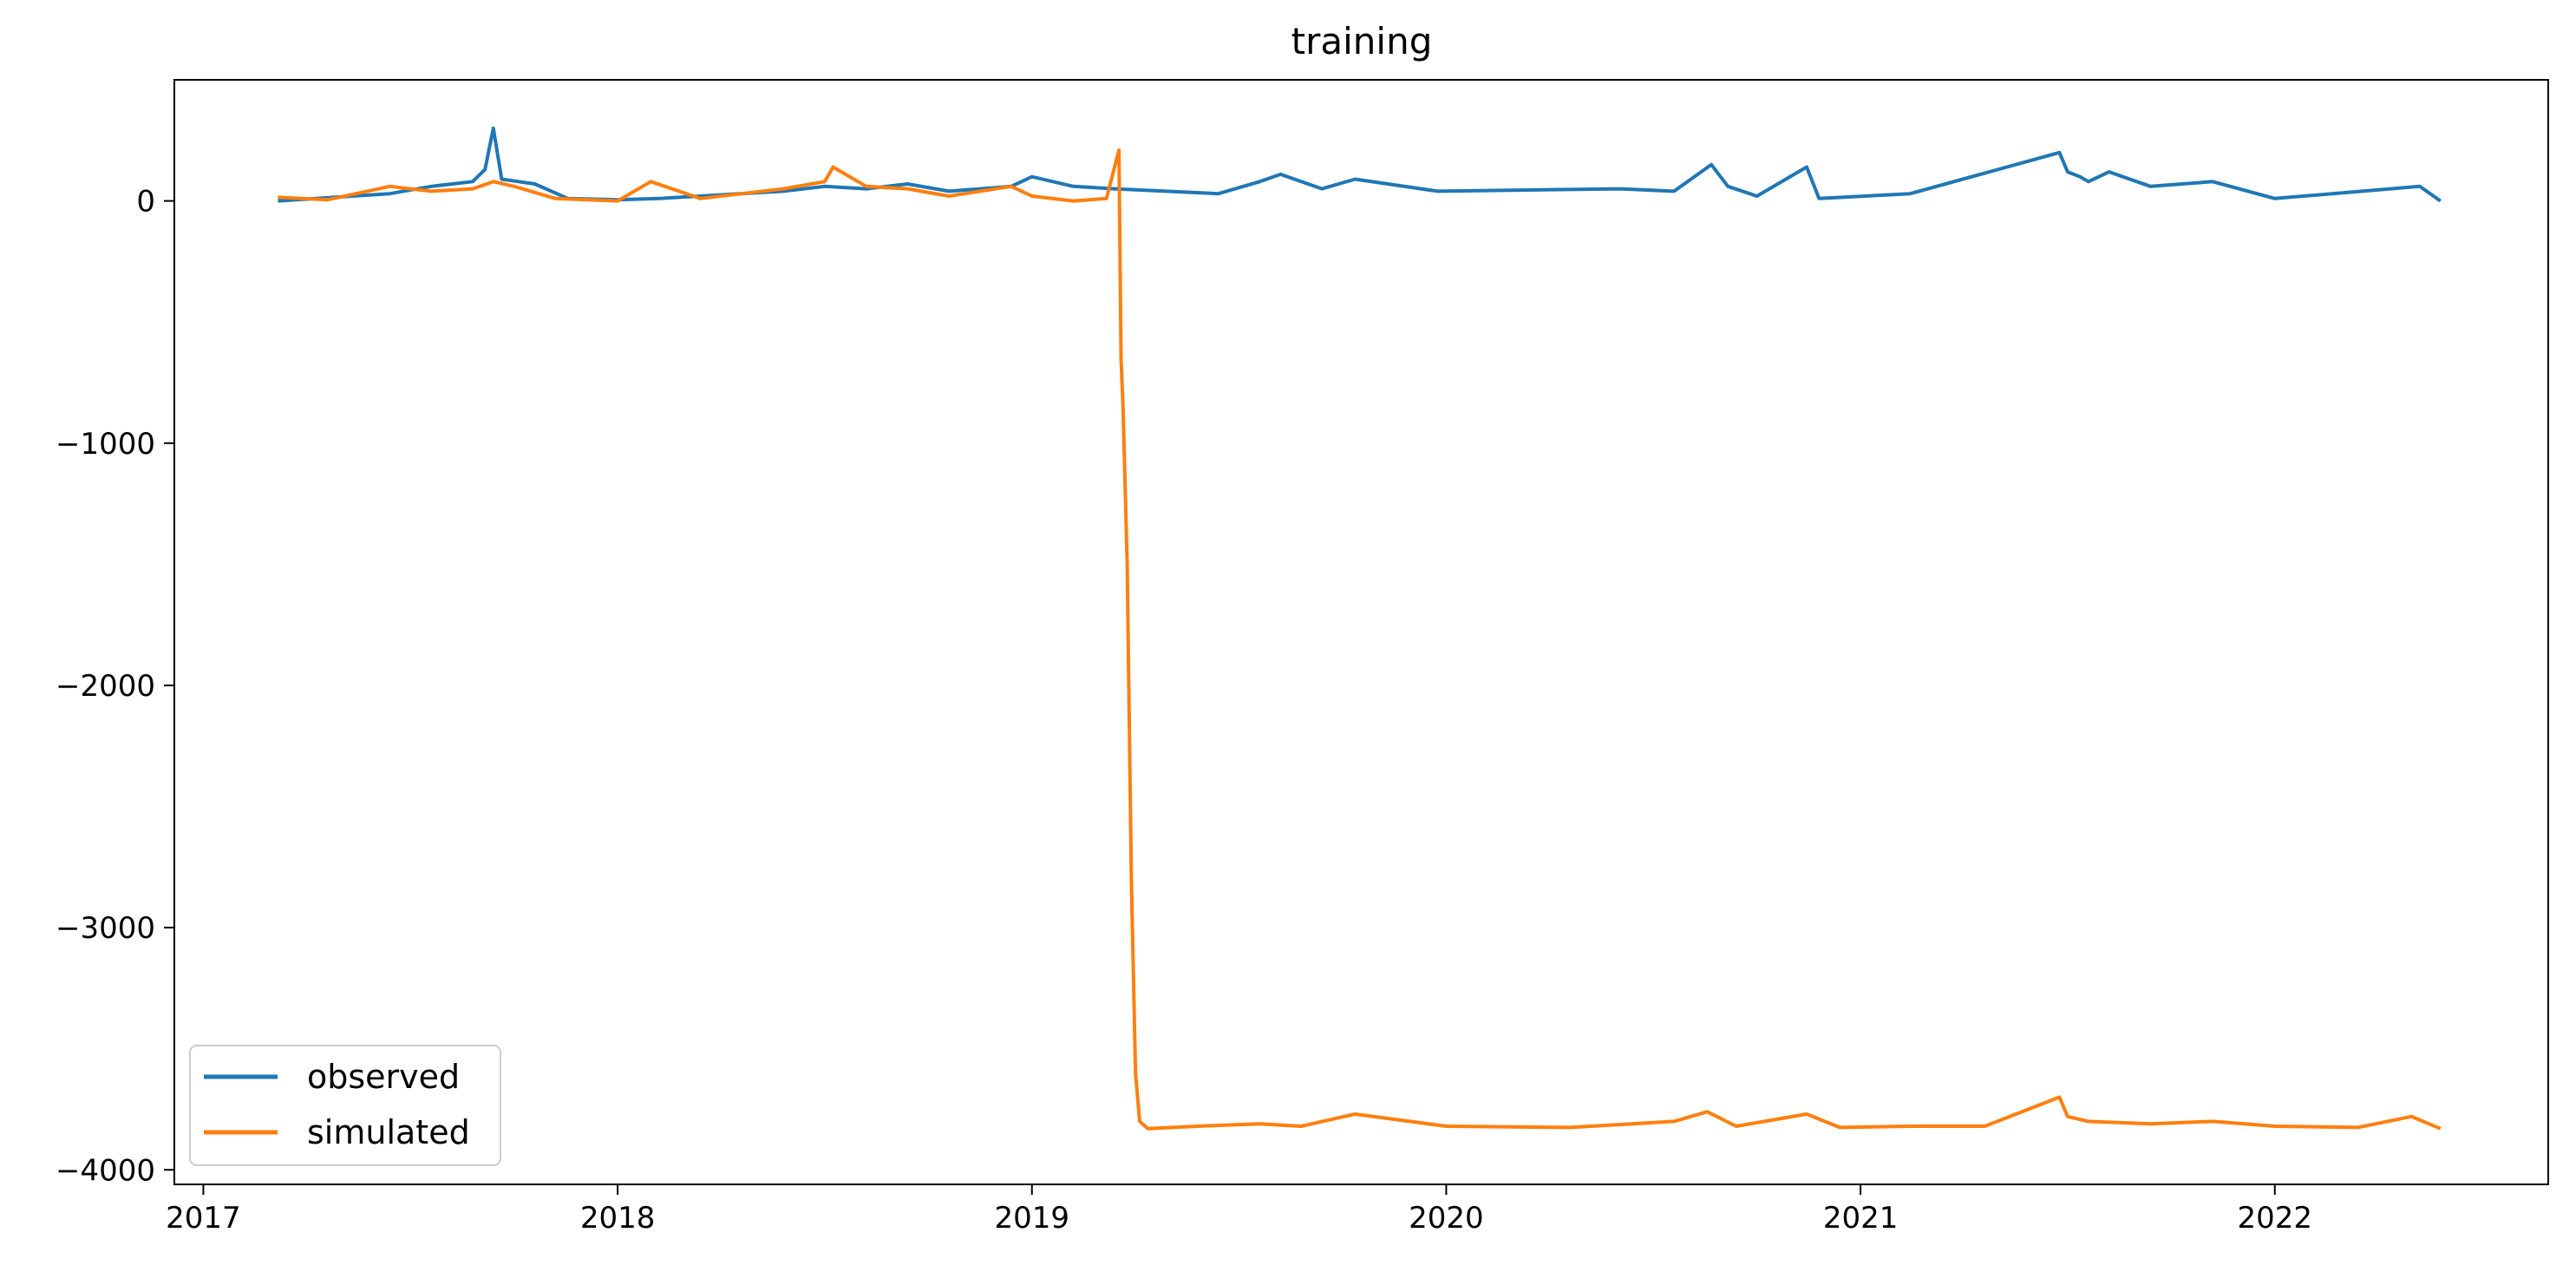 The width and height of the screenshot is (2576, 1272). What do you see at coordinates (105, 1170) in the screenshot?
I see `y-tick-label: −4000` at bounding box center [105, 1170].